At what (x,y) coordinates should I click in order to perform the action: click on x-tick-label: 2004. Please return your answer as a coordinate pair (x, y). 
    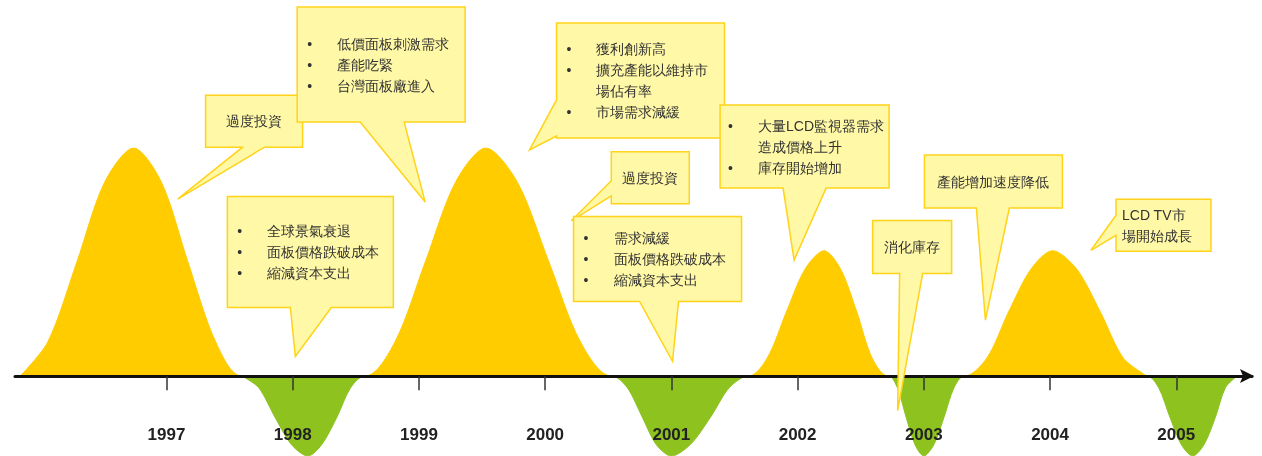
    Looking at the image, I should click on (1050, 434).